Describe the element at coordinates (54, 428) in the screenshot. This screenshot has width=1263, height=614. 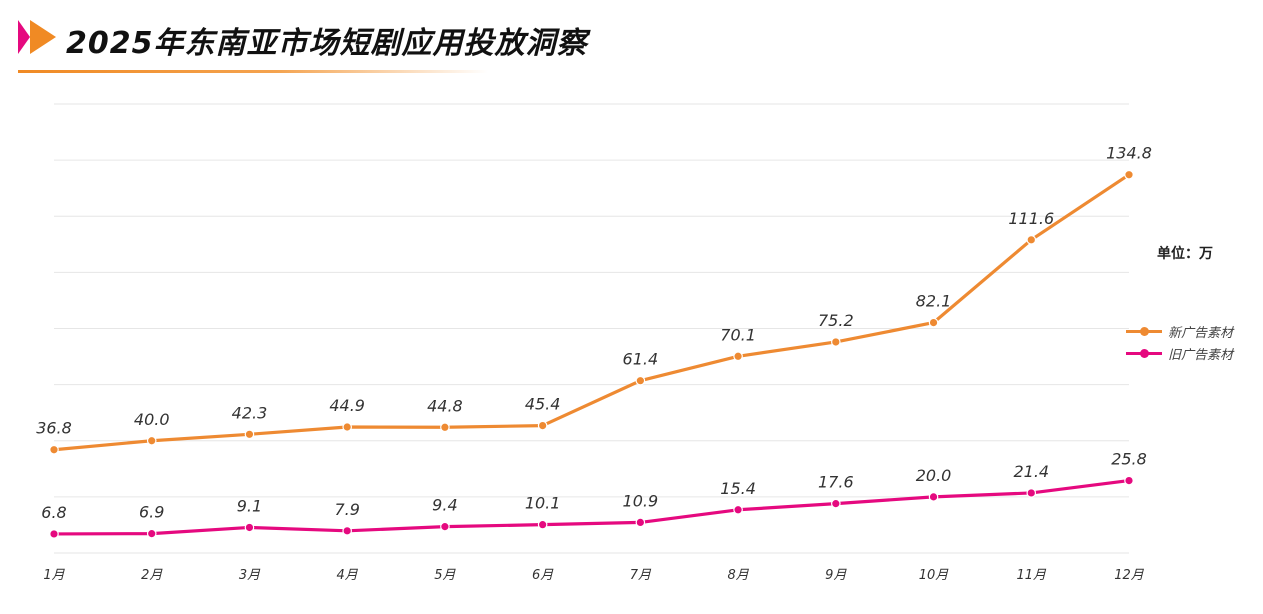
I see `data-label: 36.8` at that location.